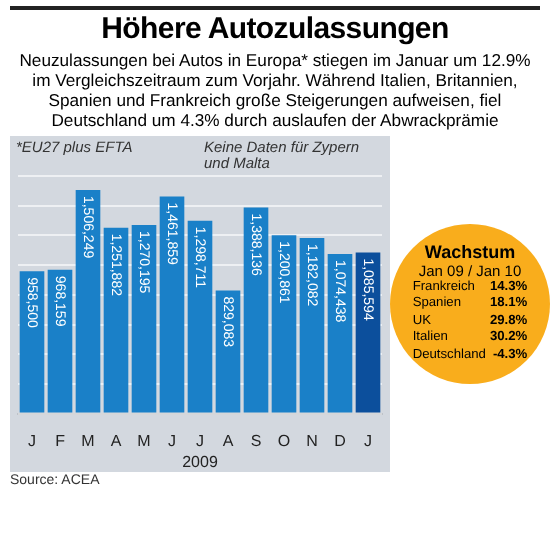  What do you see at coordinates (60, 440) in the screenshot?
I see `x-tick-label: F` at bounding box center [60, 440].